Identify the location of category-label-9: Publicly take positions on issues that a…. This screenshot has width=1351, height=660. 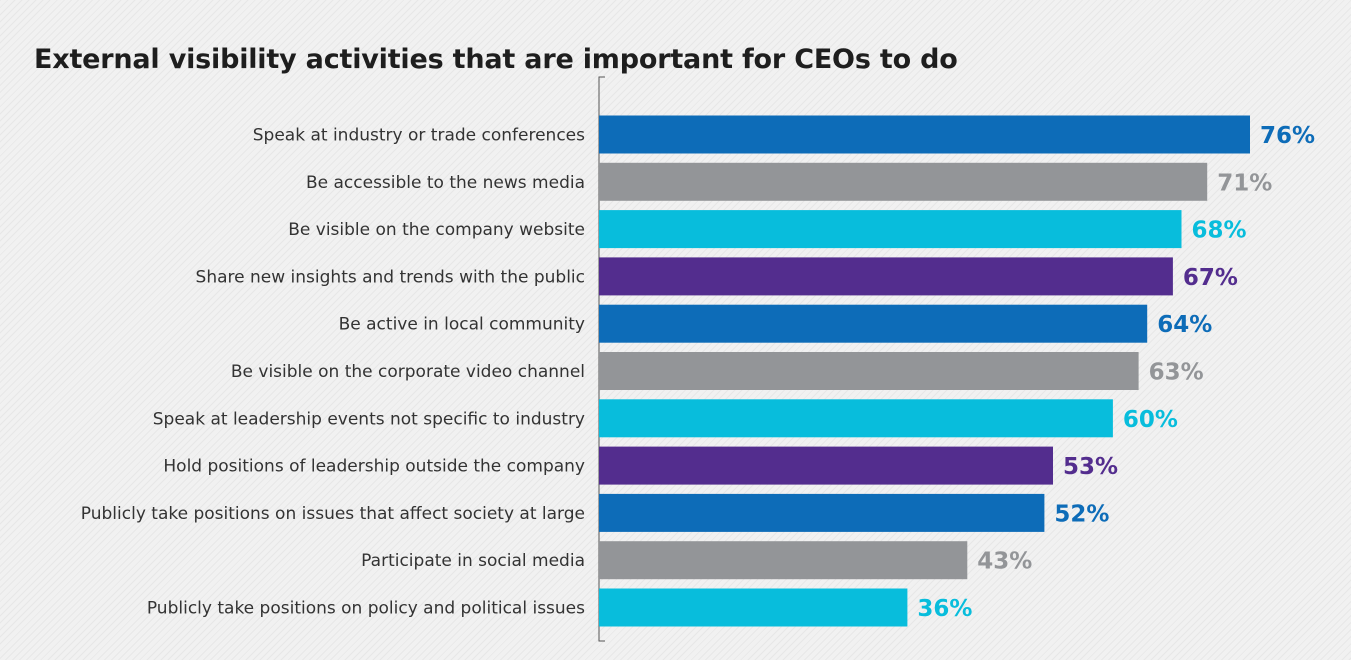
(333, 514).